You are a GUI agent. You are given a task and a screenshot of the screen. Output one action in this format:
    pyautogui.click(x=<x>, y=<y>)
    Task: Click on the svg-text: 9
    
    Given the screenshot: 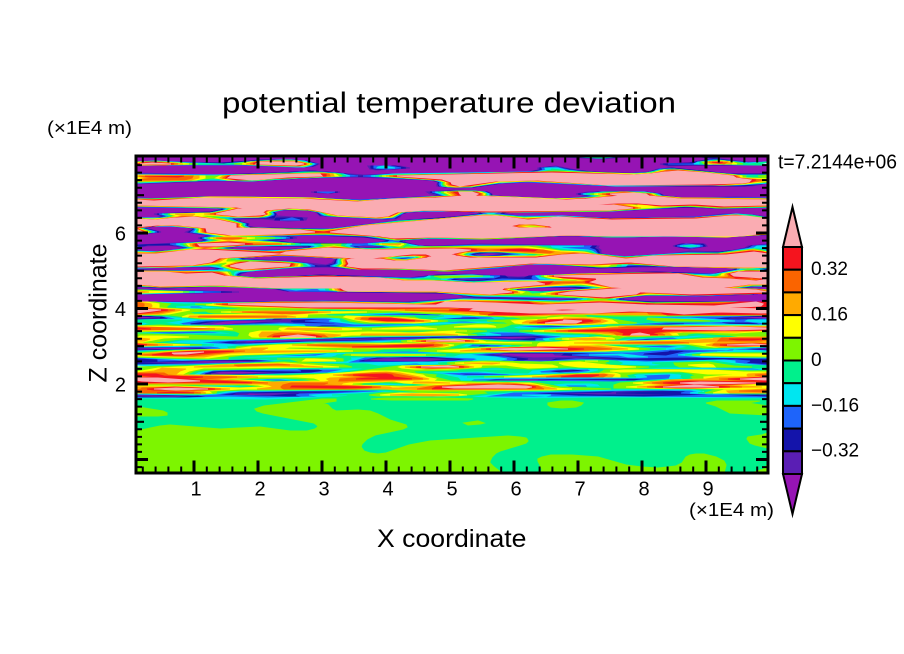 What is the action you would take?
    pyautogui.click(x=707, y=490)
    